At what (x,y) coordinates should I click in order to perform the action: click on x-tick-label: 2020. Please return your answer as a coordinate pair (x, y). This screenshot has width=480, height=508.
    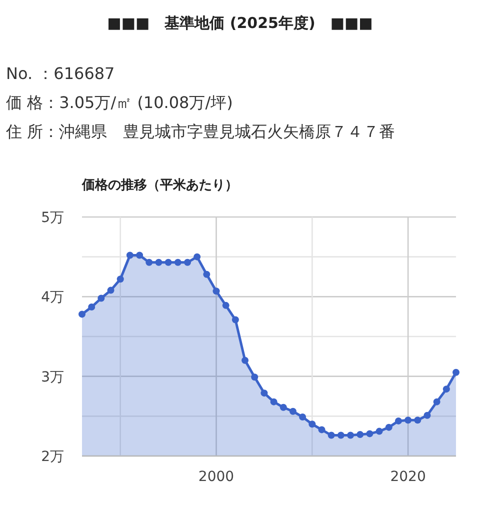
    Looking at the image, I should click on (408, 477).